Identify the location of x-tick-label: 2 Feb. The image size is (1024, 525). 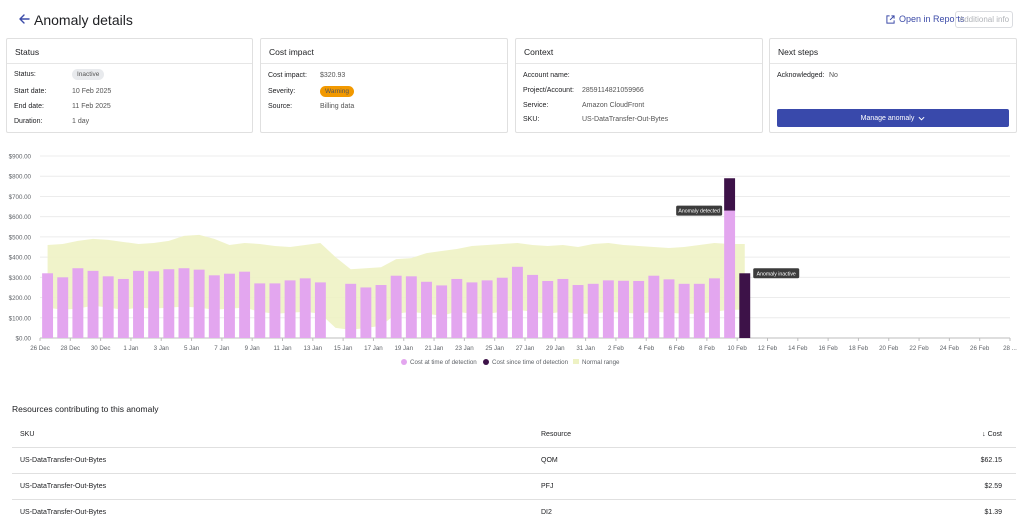
(616, 348).